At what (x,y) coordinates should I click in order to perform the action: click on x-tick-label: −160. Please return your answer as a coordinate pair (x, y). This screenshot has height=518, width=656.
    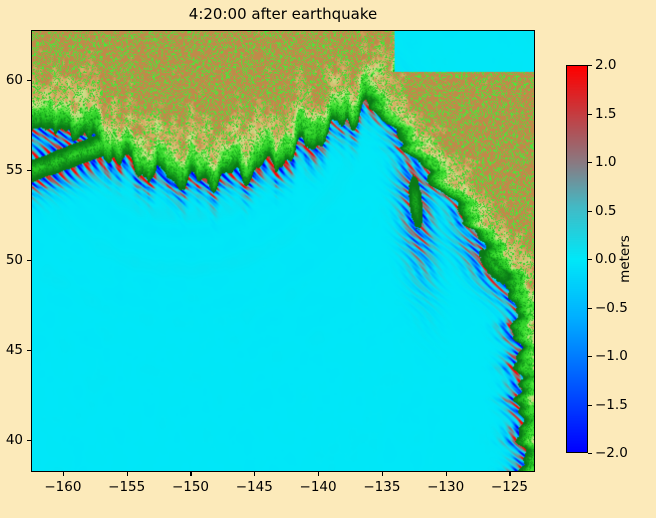
    Looking at the image, I should click on (63, 487).